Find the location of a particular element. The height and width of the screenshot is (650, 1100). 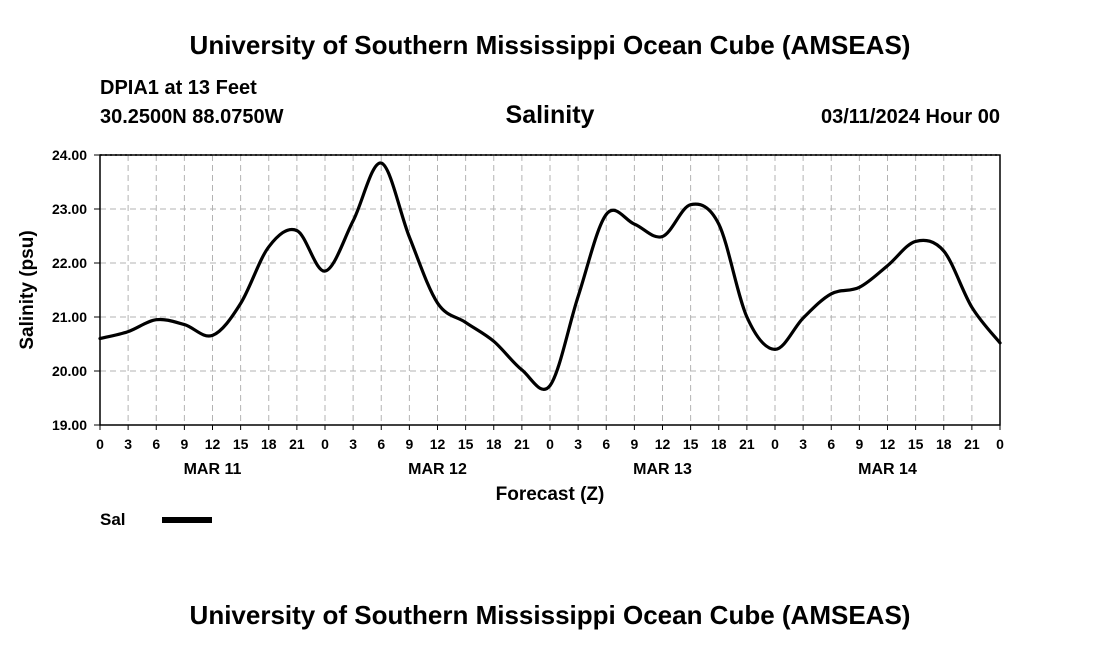

legend-line-swatch is located at coordinates (187, 520).